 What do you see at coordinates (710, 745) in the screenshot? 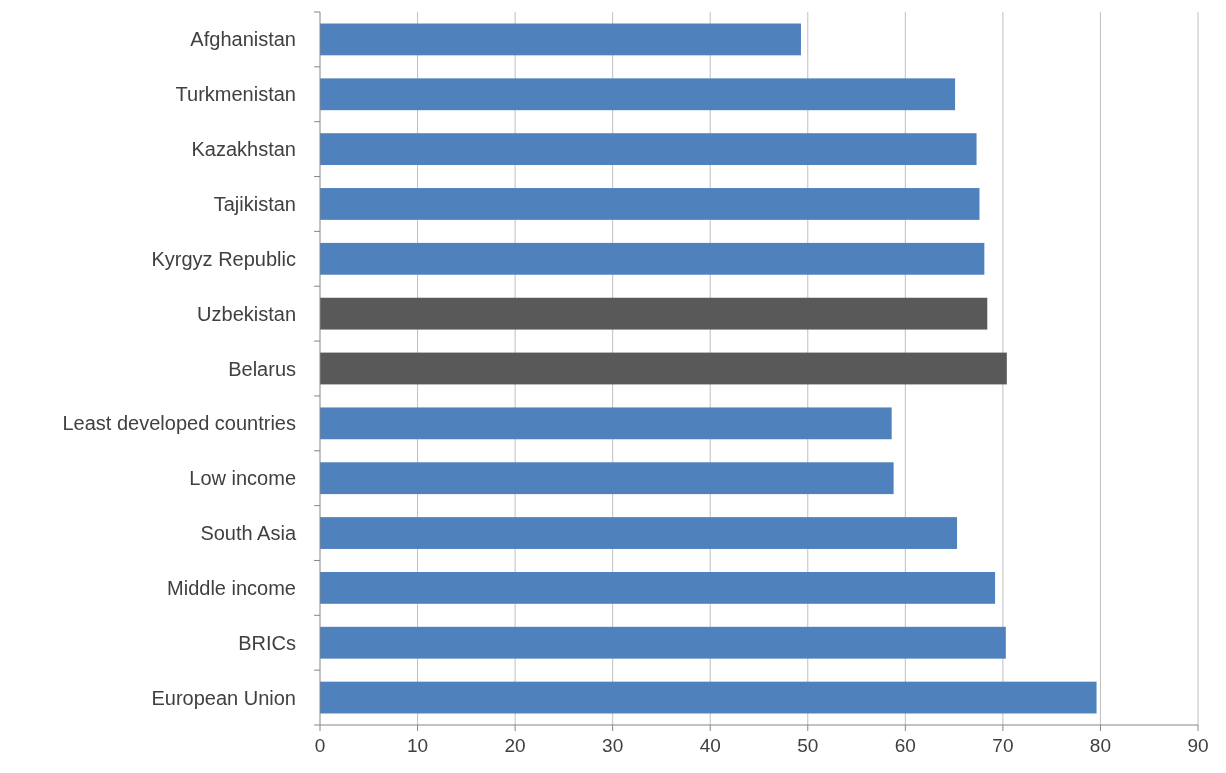
I see `x-tick-label: 40` at bounding box center [710, 745].